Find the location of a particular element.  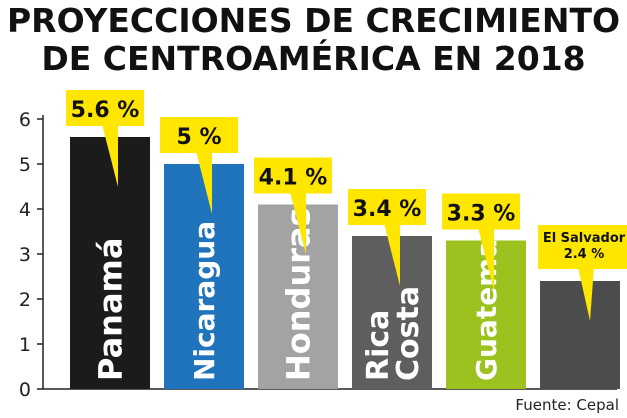

y-tick-label: 0 is located at coordinates (25, 390).